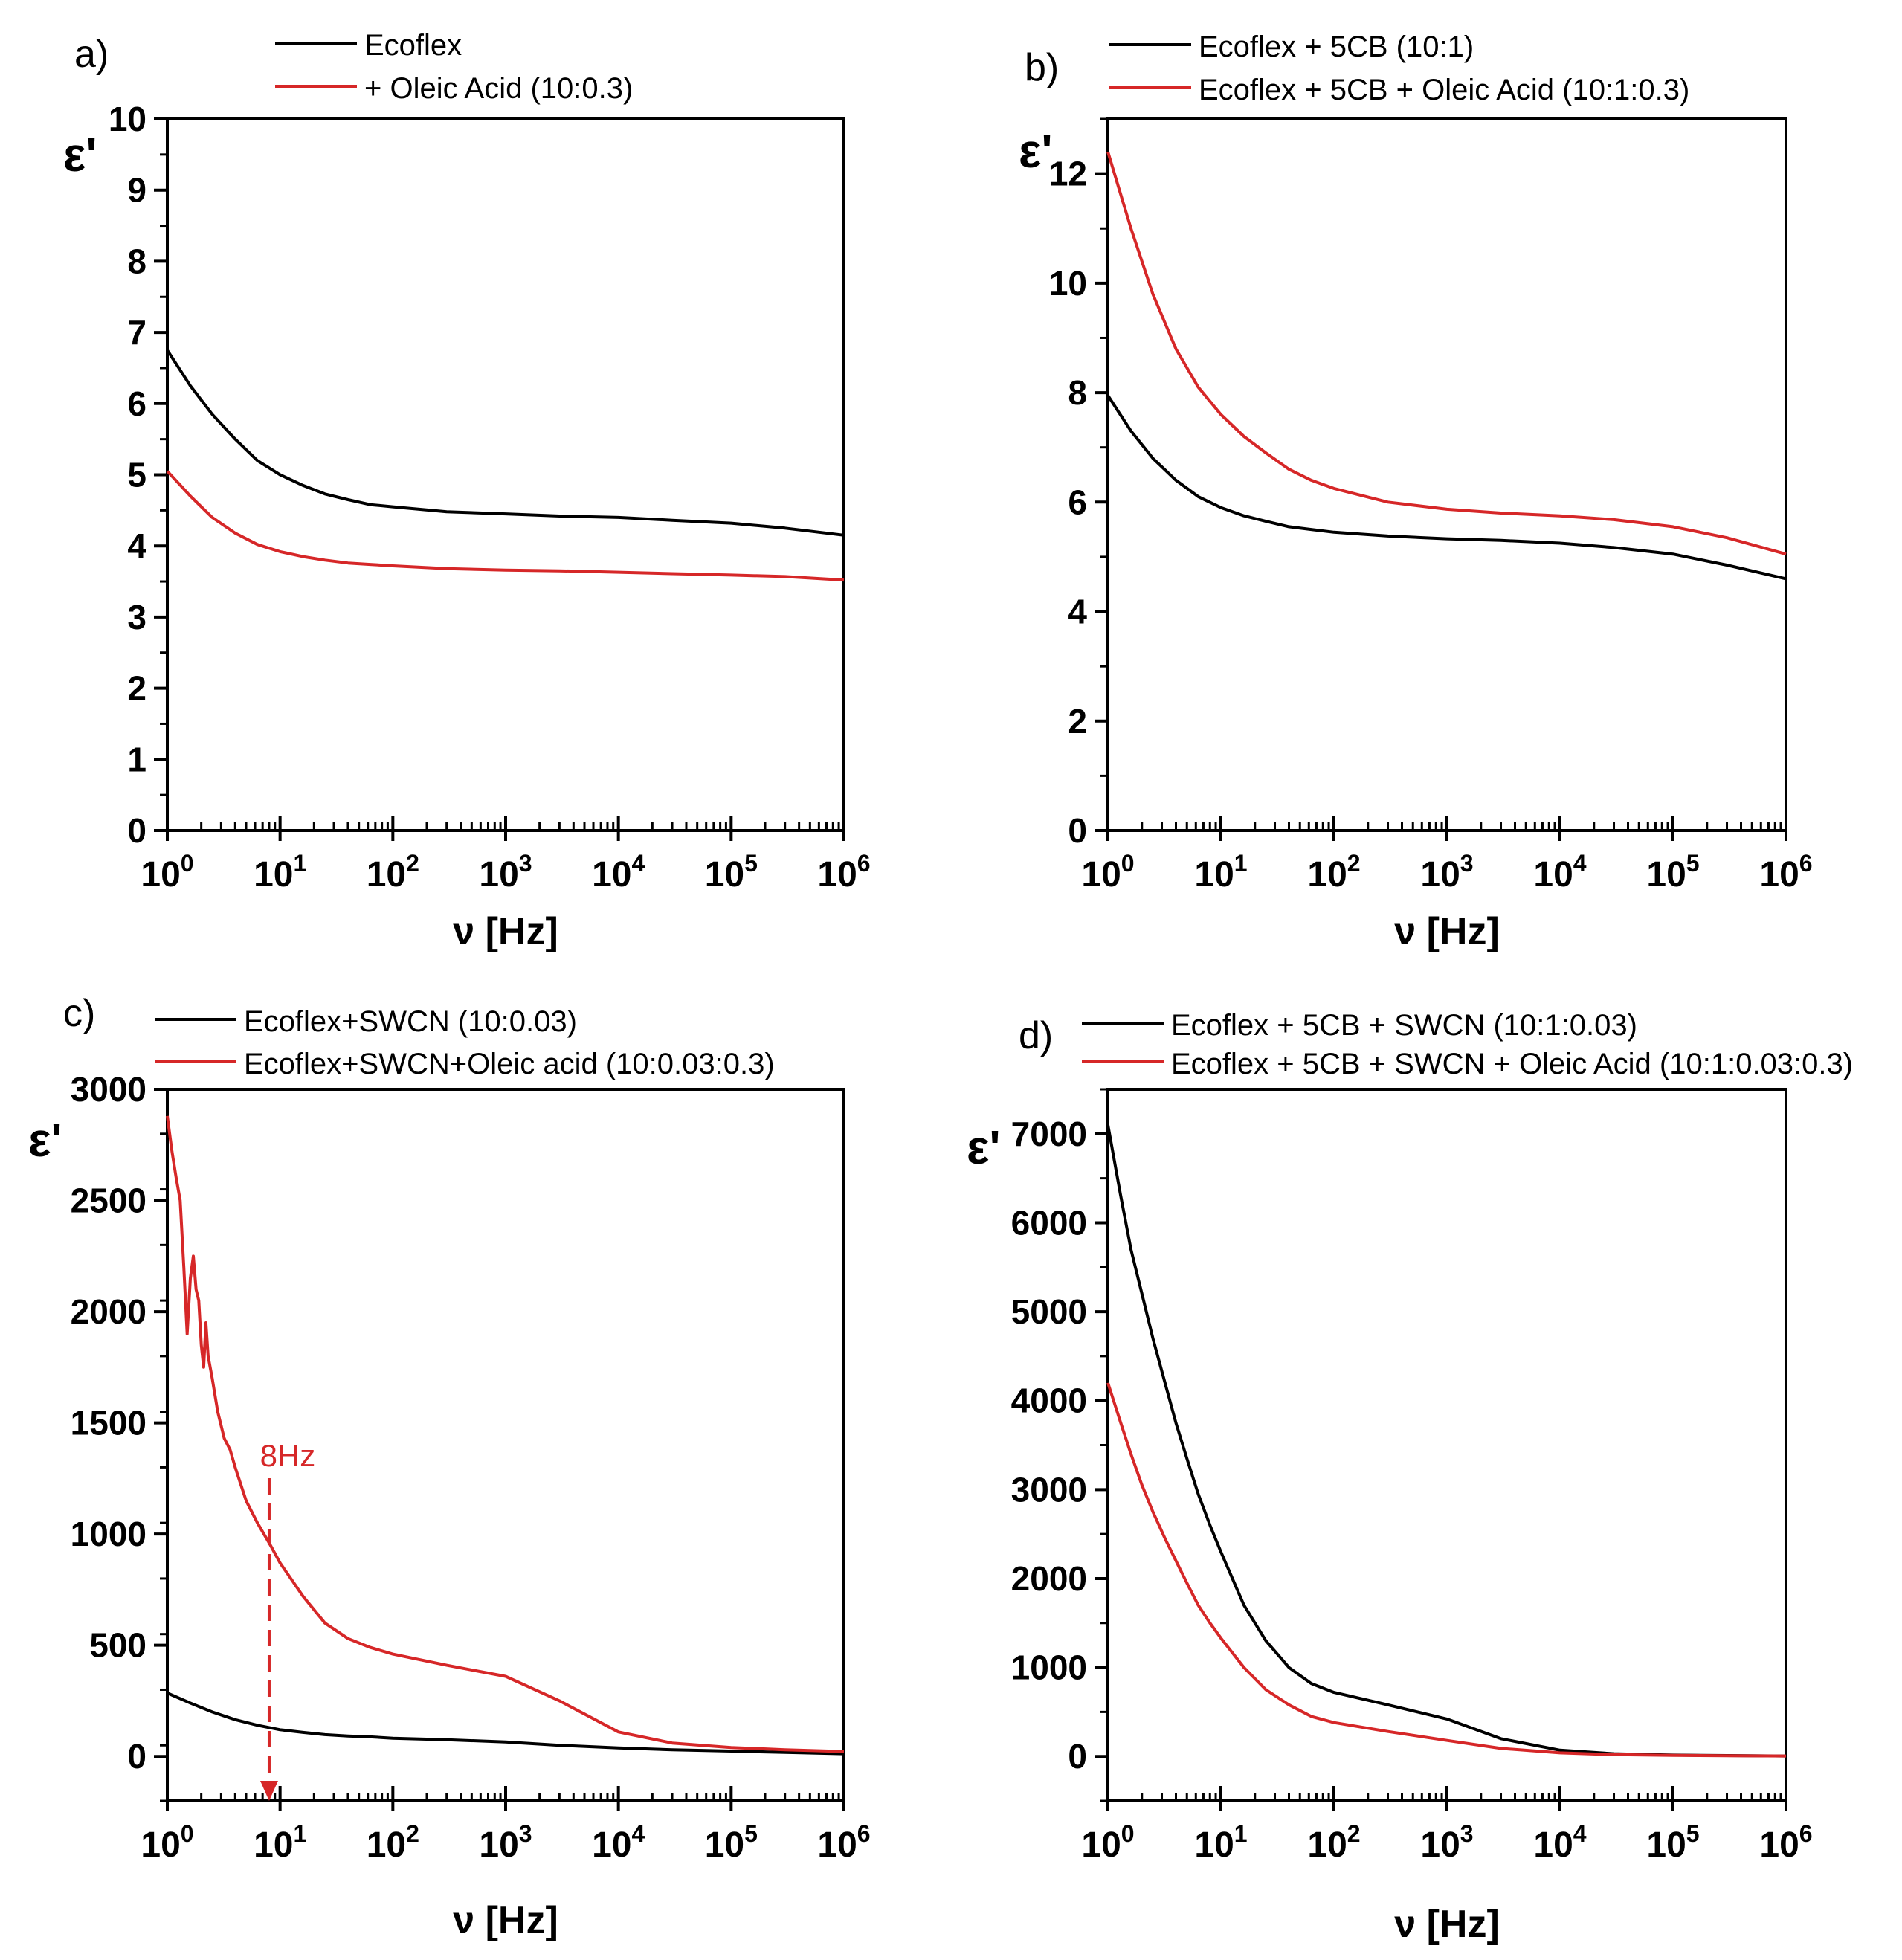 This screenshot has width=1902, height=1960. What do you see at coordinates (108, 1201) in the screenshot?
I see `y-tick-label: 2500` at bounding box center [108, 1201].